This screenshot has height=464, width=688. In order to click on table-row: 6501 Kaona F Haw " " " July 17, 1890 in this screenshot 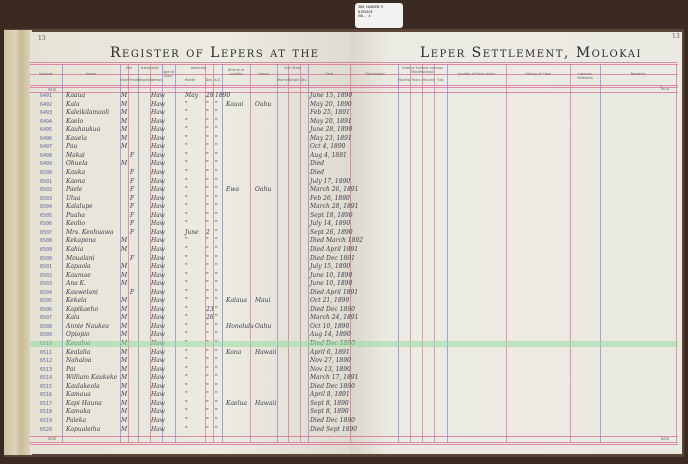, I will do `click(344, 182)`.